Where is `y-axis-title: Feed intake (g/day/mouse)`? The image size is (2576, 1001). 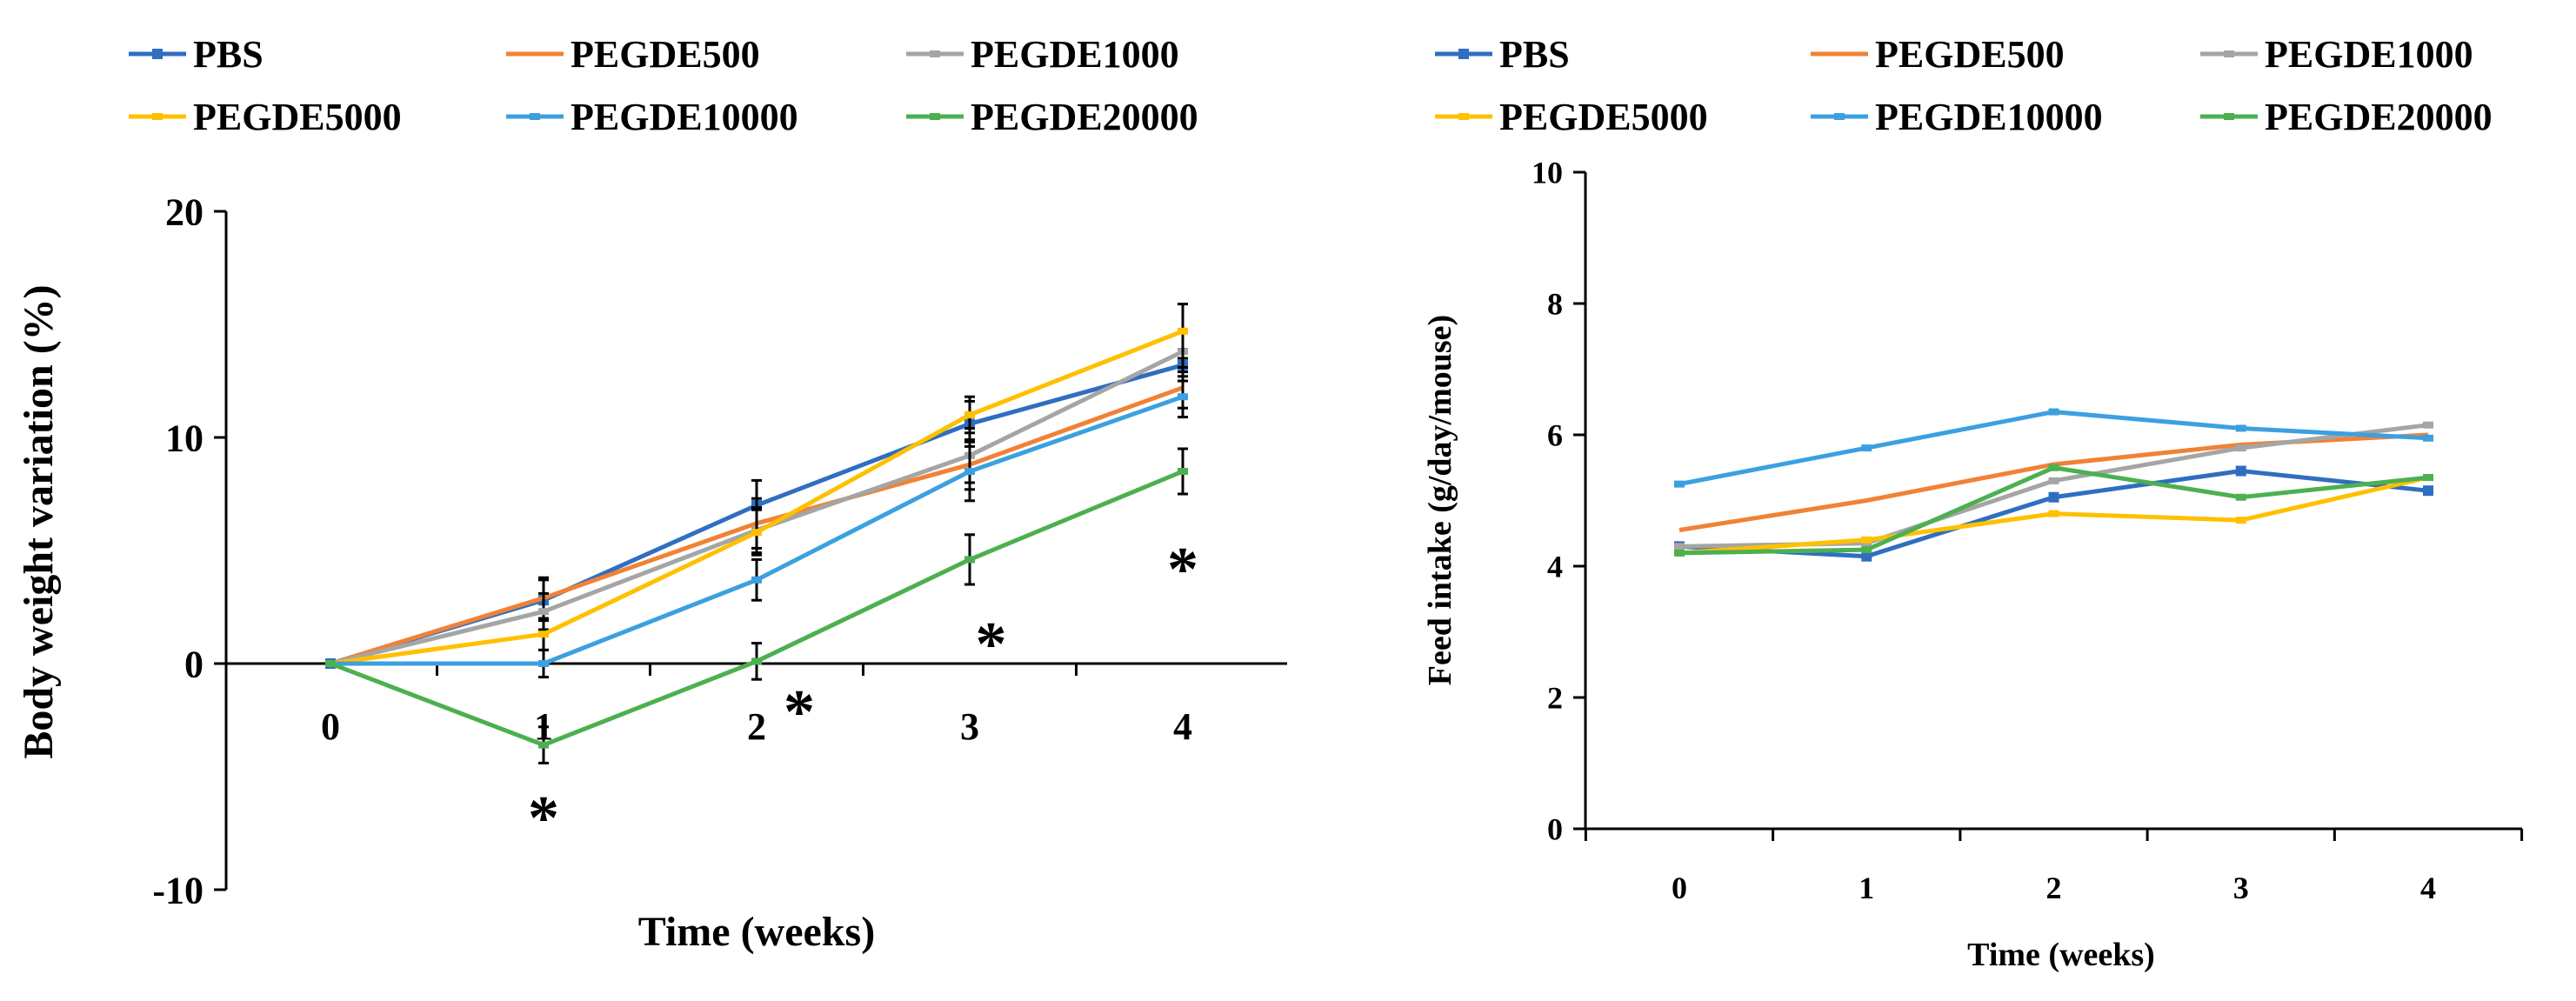 y-axis-title: Feed intake (g/day/mouse) is located at coordinates (1440, 500).